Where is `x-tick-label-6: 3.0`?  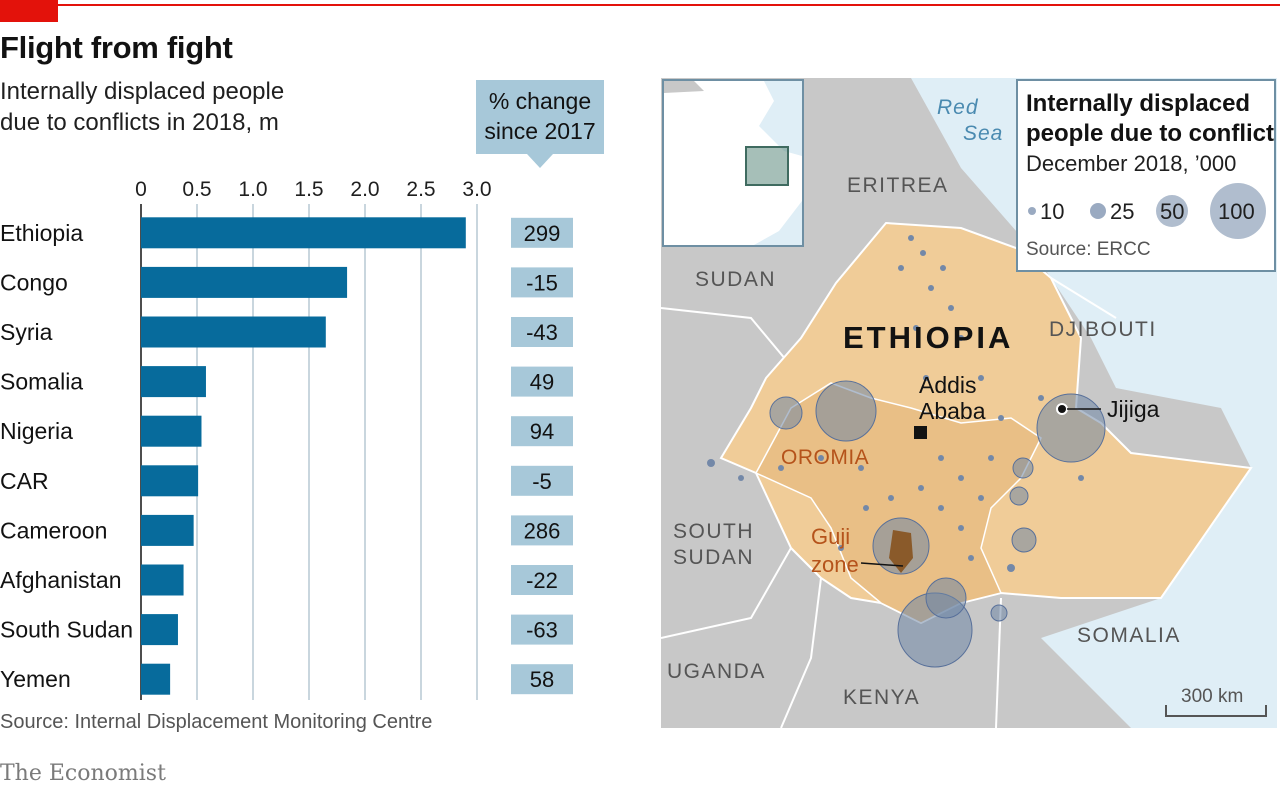
x-tick-label-6: 3.0 is located at coordinates (476, 189).